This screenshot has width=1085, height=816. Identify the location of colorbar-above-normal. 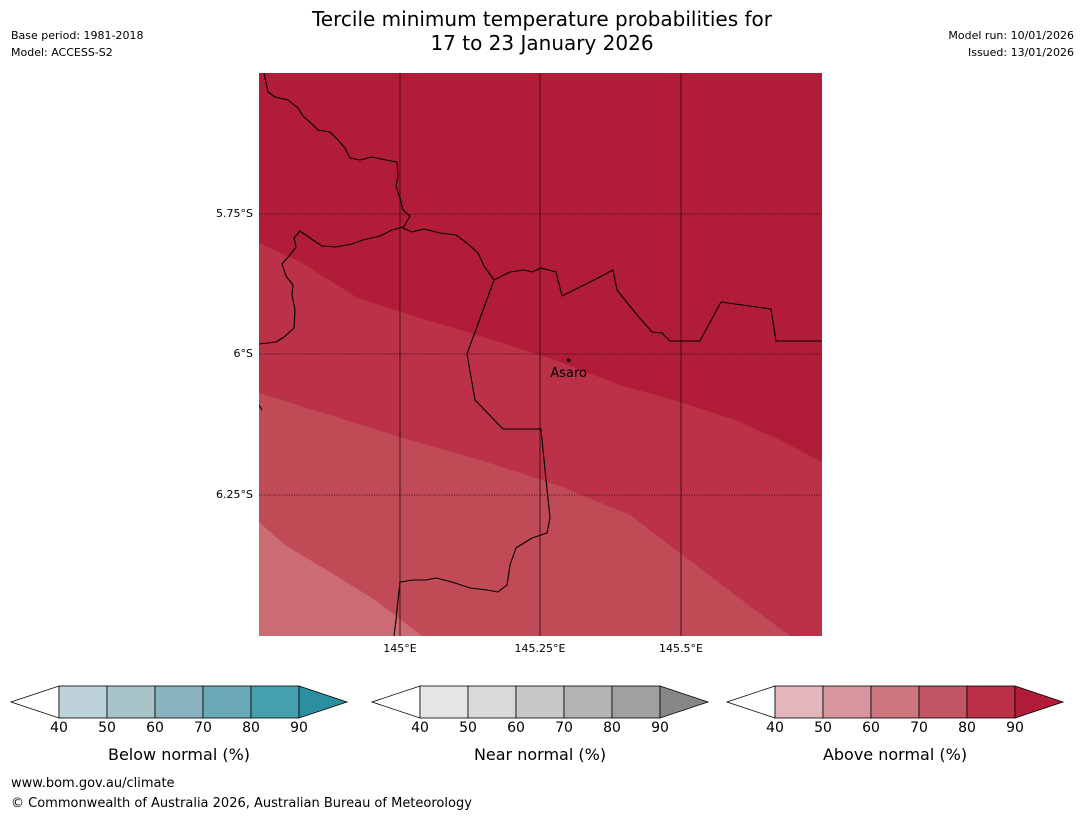
(895, 702).